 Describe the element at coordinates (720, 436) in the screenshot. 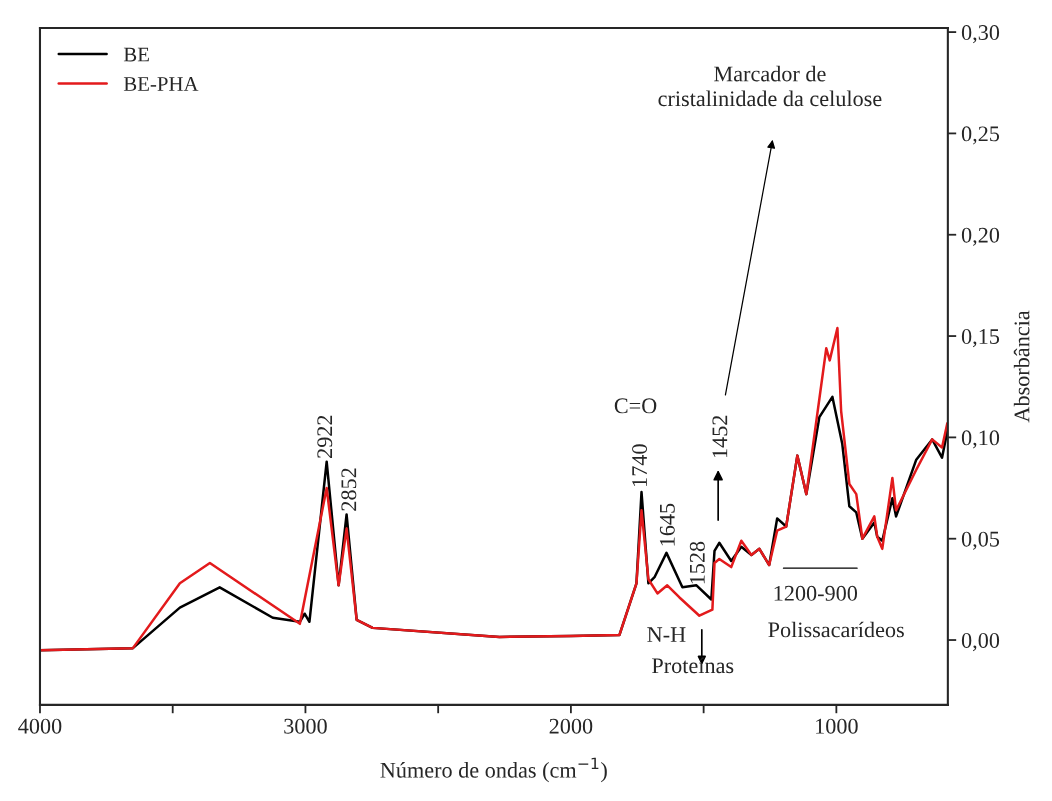

I see `annotation: 1452` at that location.